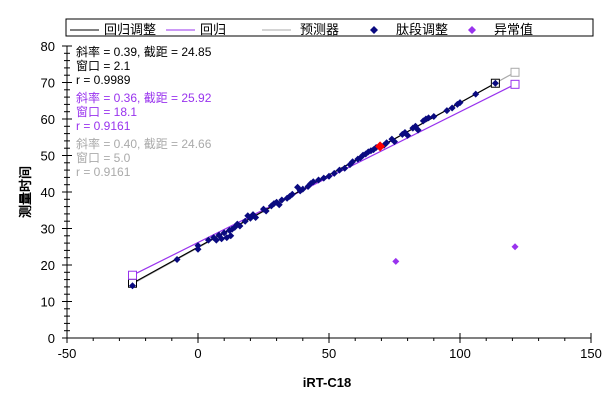 The image size is (612, 402). Describe the element at coordinates (25, 192) in the screenshot. I see `y-axis-label: 测量时间` at that location.